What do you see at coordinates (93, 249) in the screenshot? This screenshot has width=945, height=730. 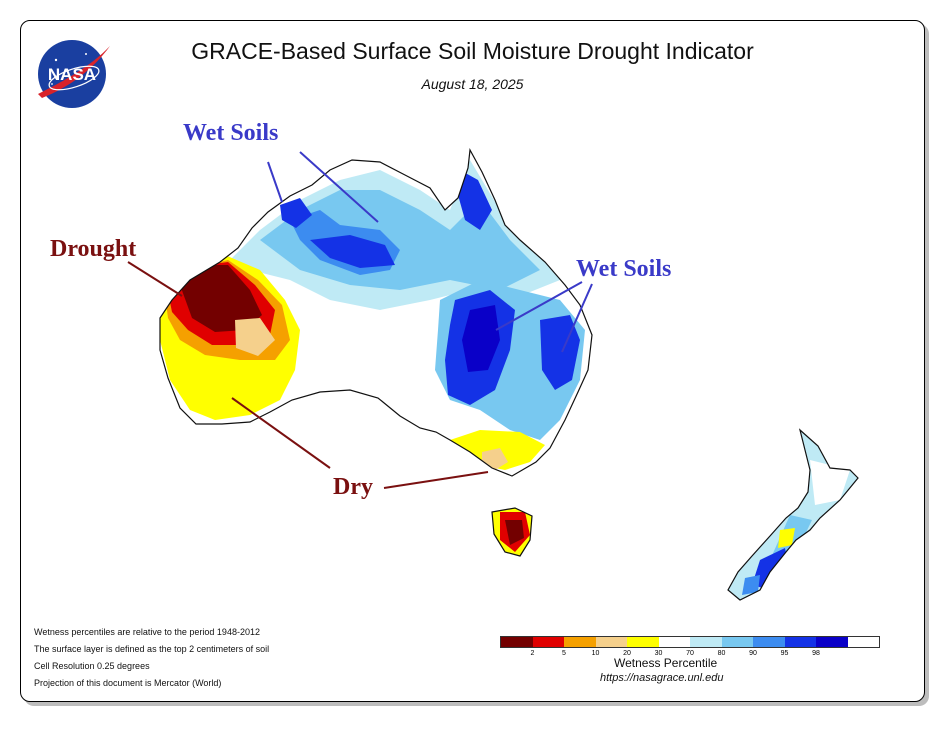 I see `drought-label: Drought` at bounding box center [93, 249].